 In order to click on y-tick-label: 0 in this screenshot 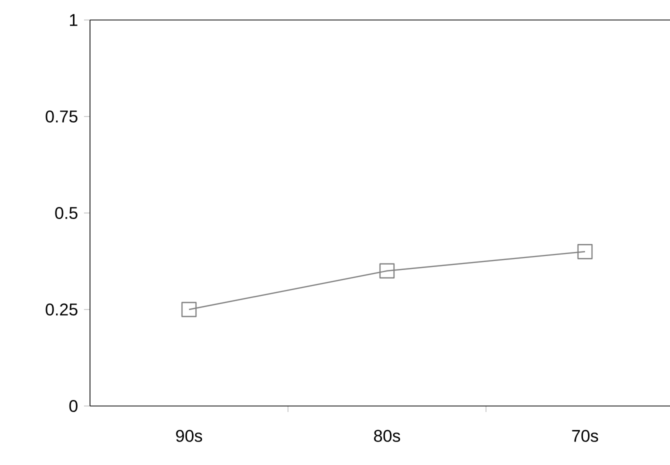, I will do `click(73, 406)`.